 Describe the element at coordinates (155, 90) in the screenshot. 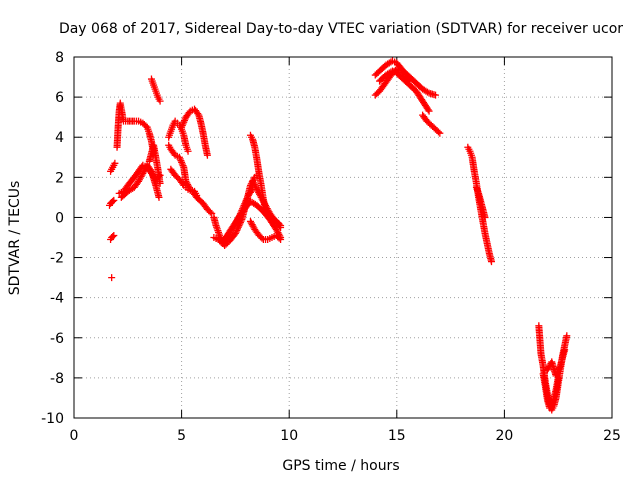

I see `series-arc-h` at that location.